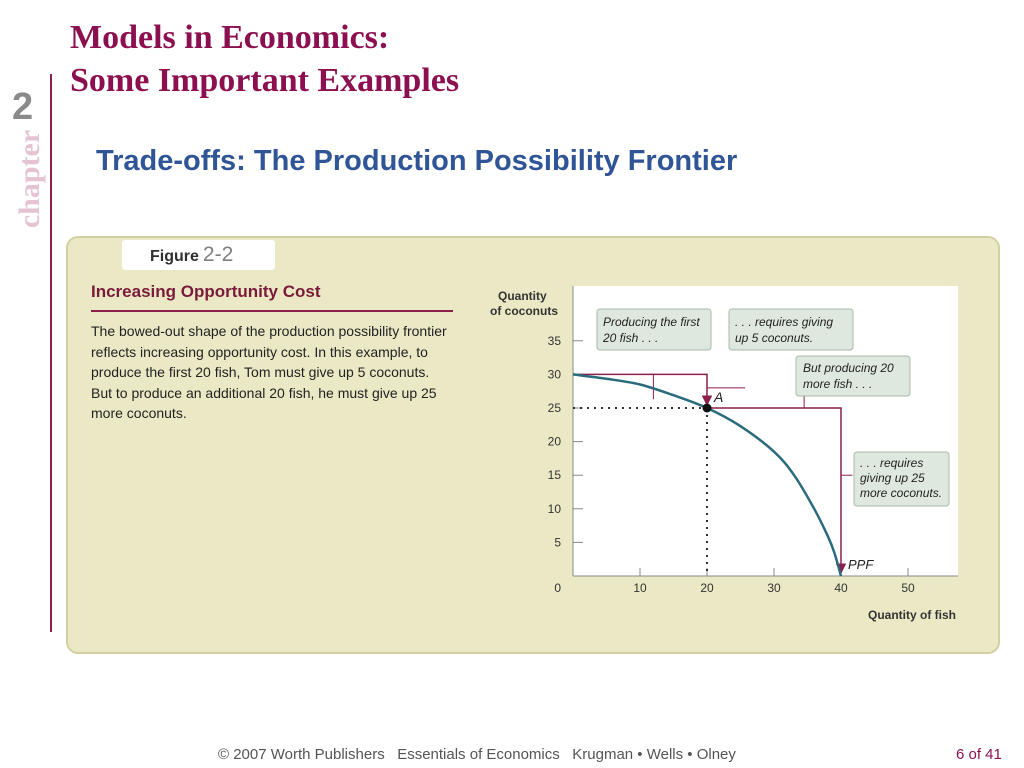 This screenshot has height=768, width=1024. What do you see at coordinates (206, 291) in the screenshot?
I see `figure-heading: Increasing Opportunity Cost` at bounding box center [206, 291].